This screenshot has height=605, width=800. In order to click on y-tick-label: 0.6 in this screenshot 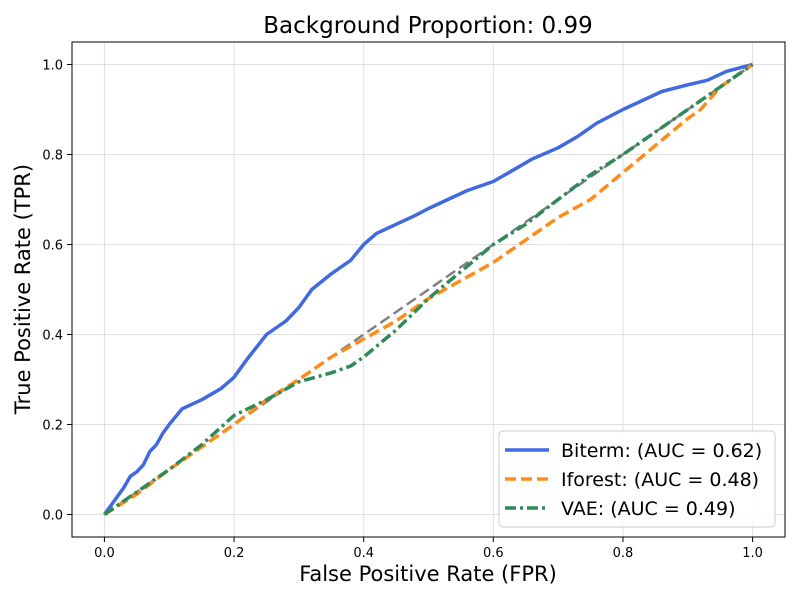, I will do `click(52, 246)`.